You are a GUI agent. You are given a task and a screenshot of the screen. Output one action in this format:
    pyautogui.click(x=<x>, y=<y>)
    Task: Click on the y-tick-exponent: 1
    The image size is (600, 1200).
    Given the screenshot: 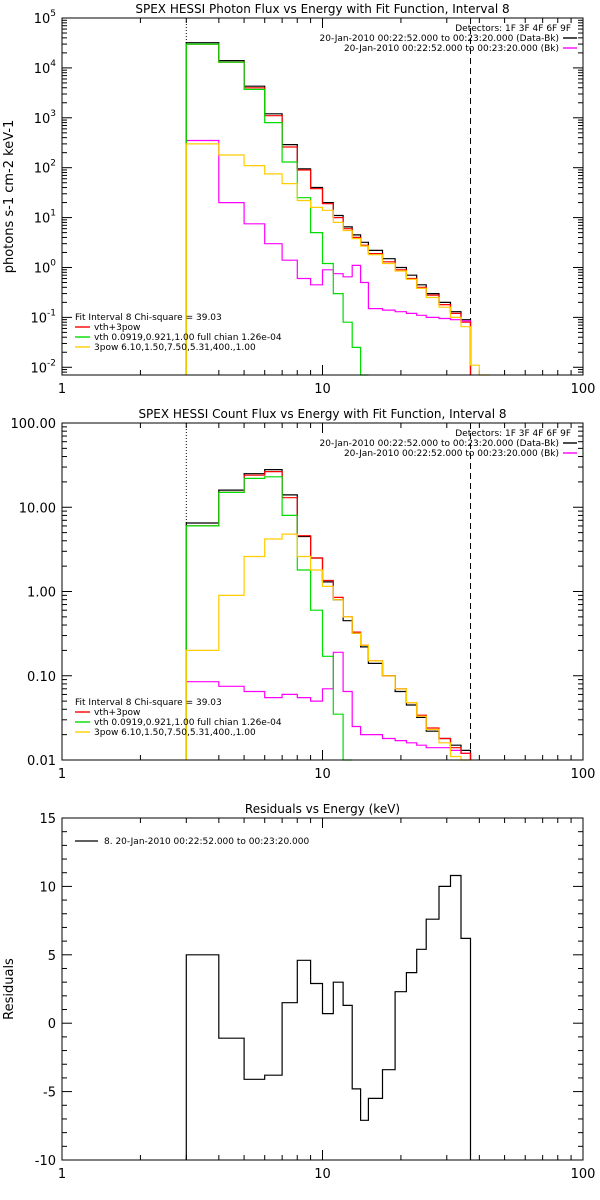 What is the action you would take?
    pyautogui.click(x=53, y=214)
    